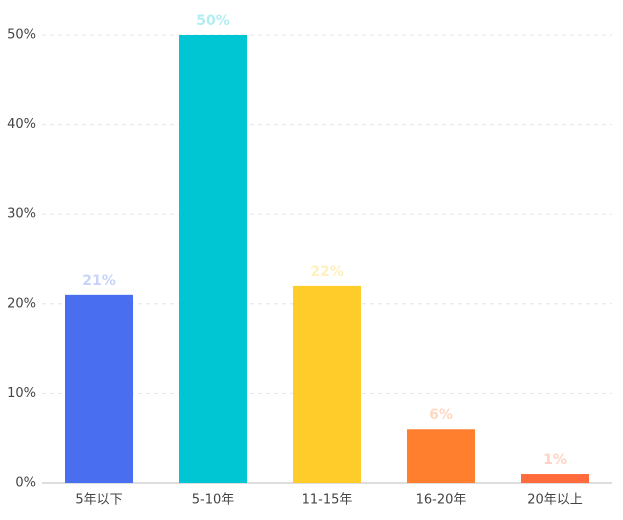  I want to click on value-label: 6%, so click(441, 415).